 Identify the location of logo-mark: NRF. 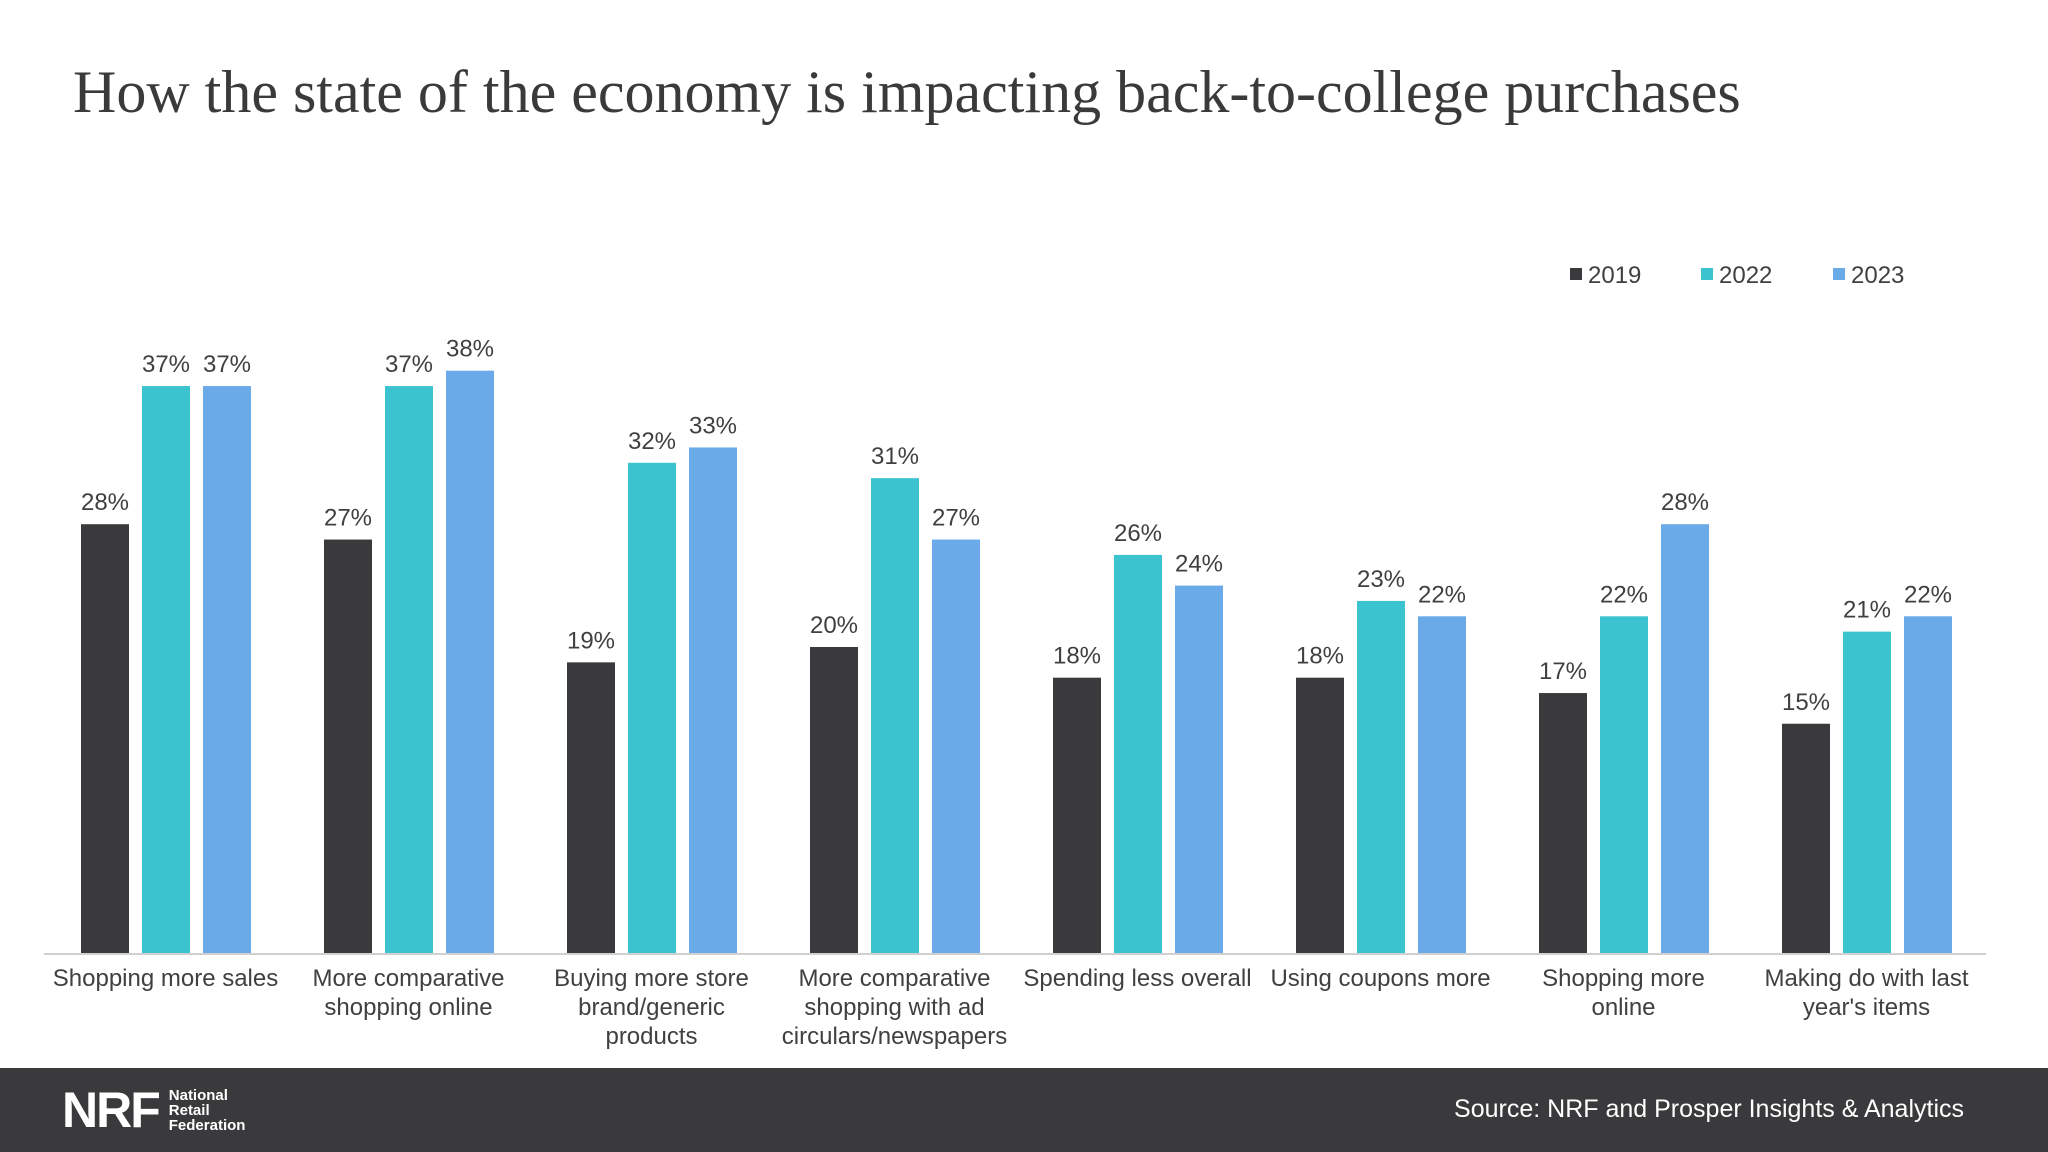
(111, 1110).